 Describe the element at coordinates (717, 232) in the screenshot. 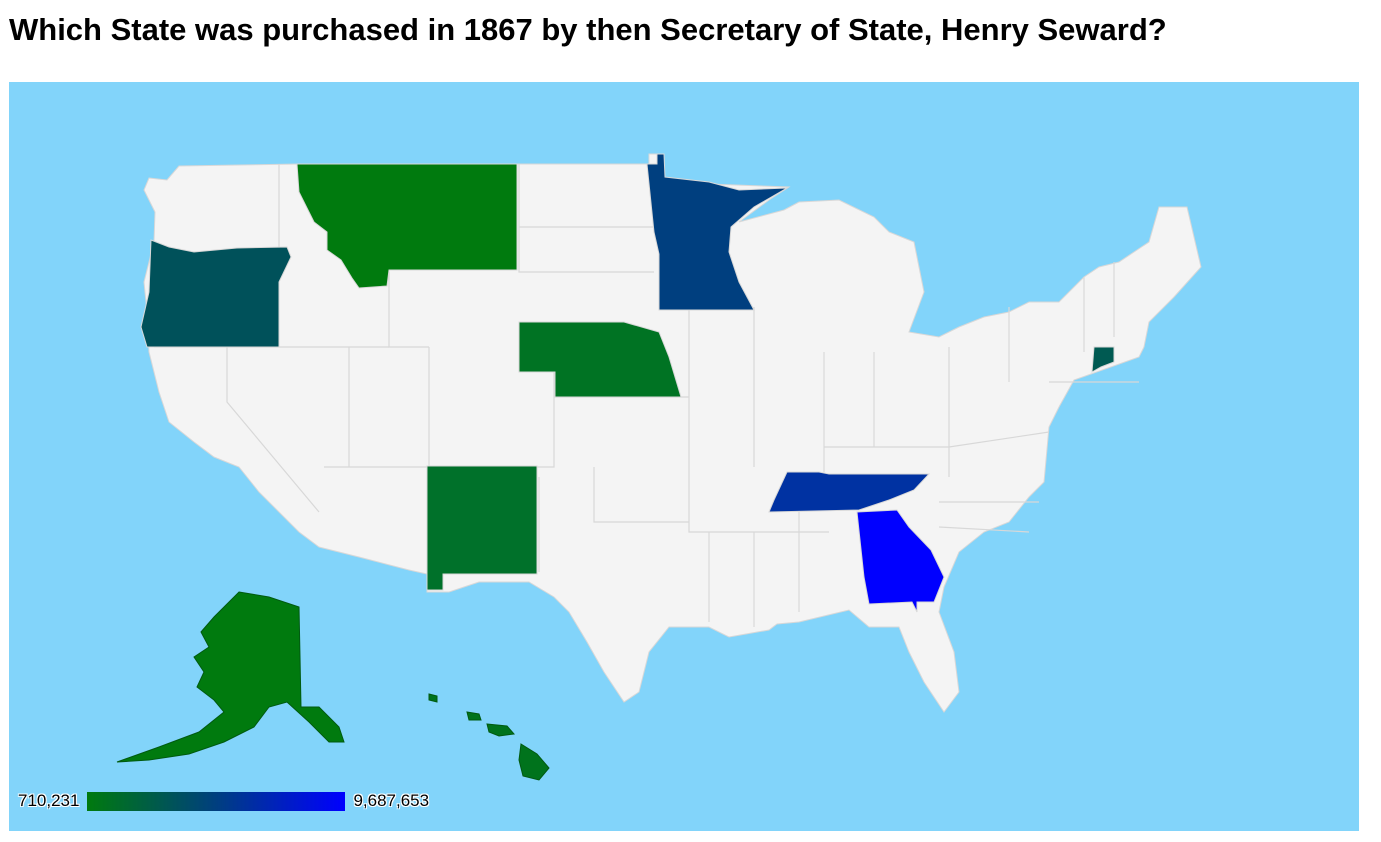

I see `state-minnesota` at that location.